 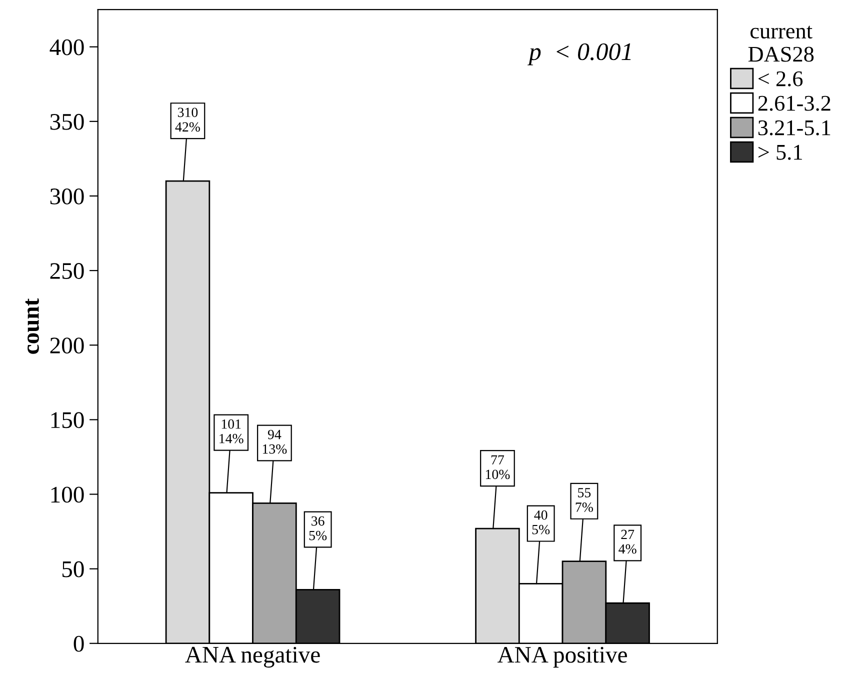 I want to click on data-label: 77 10%, so click(x=498, y=467).